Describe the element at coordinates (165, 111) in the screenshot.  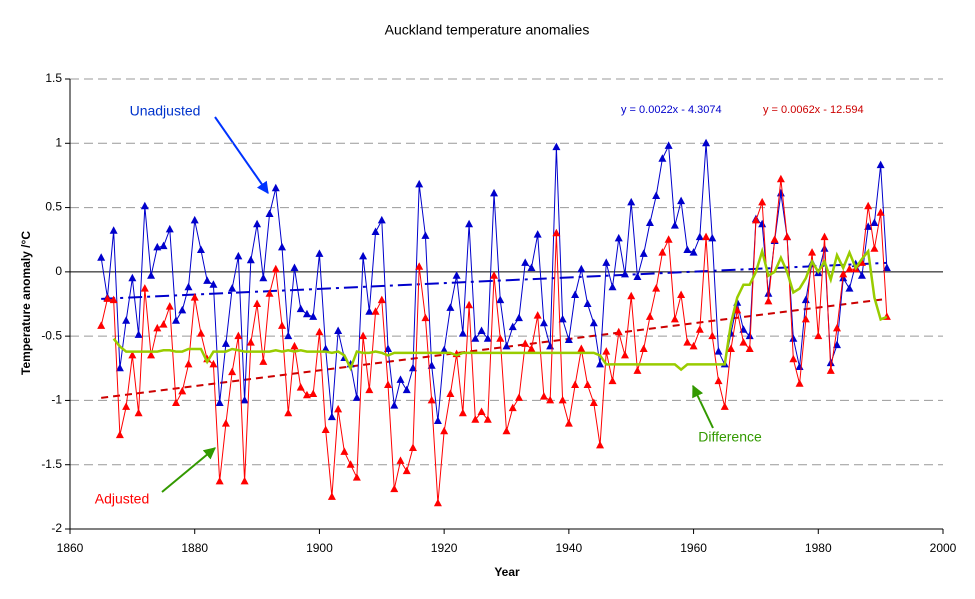
I see `annotation: Unadjusted` at that location.